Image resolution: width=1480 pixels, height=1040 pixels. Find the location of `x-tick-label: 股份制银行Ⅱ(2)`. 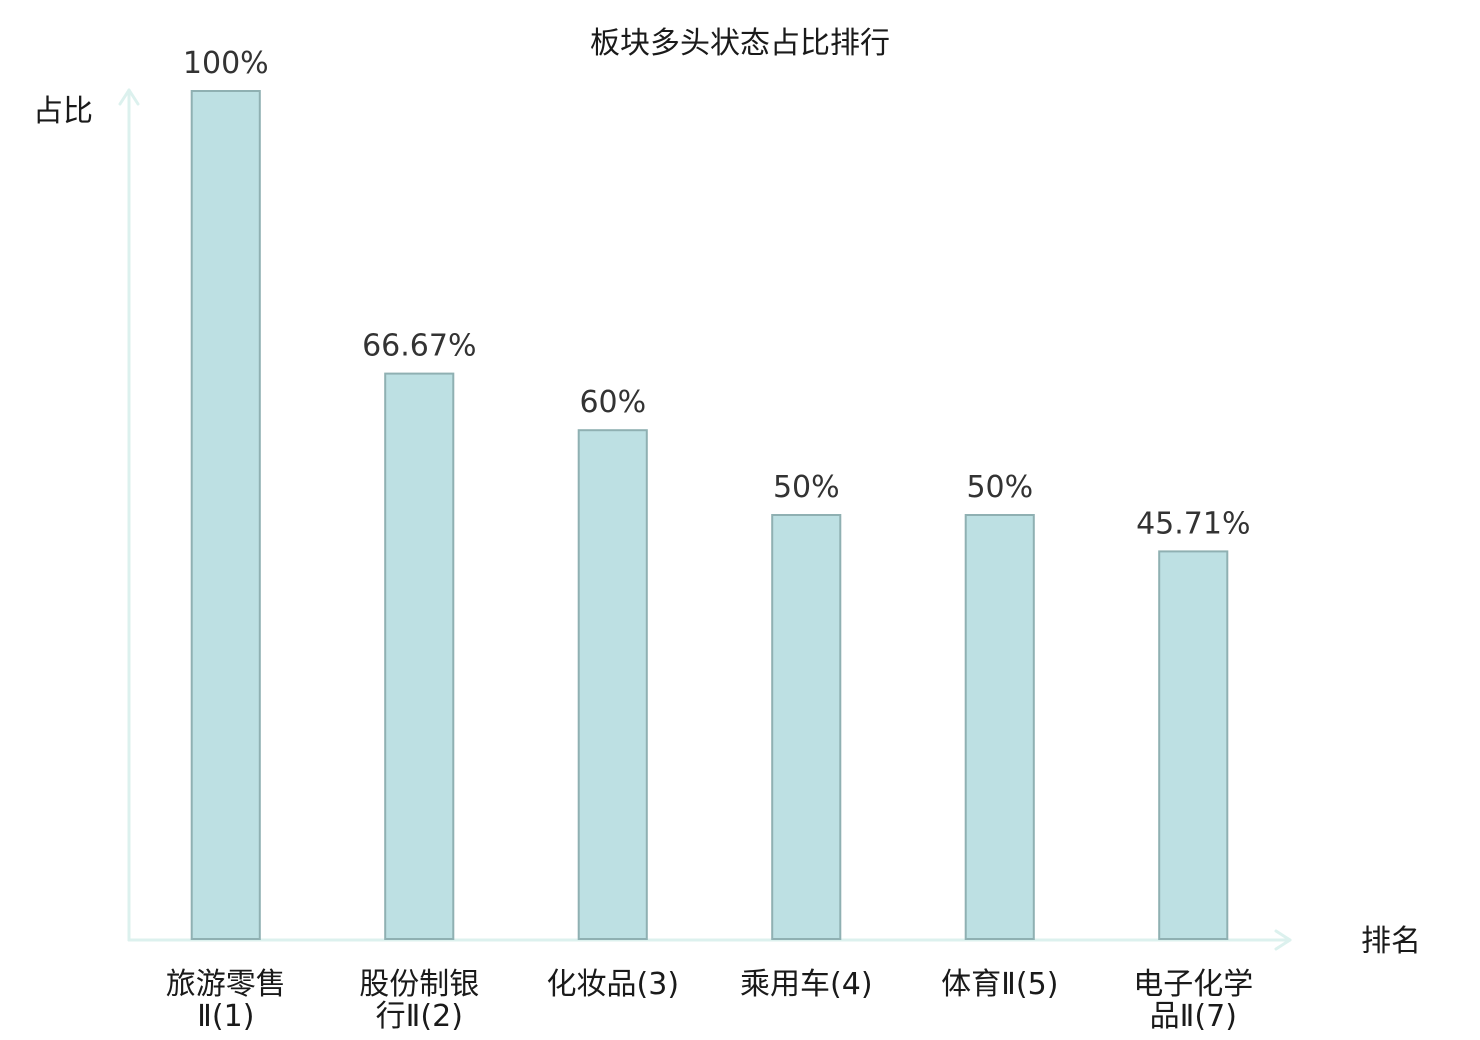

x-tick-label: 股份制银行Ⅱ(2) is located at coordinates (419, 1000).